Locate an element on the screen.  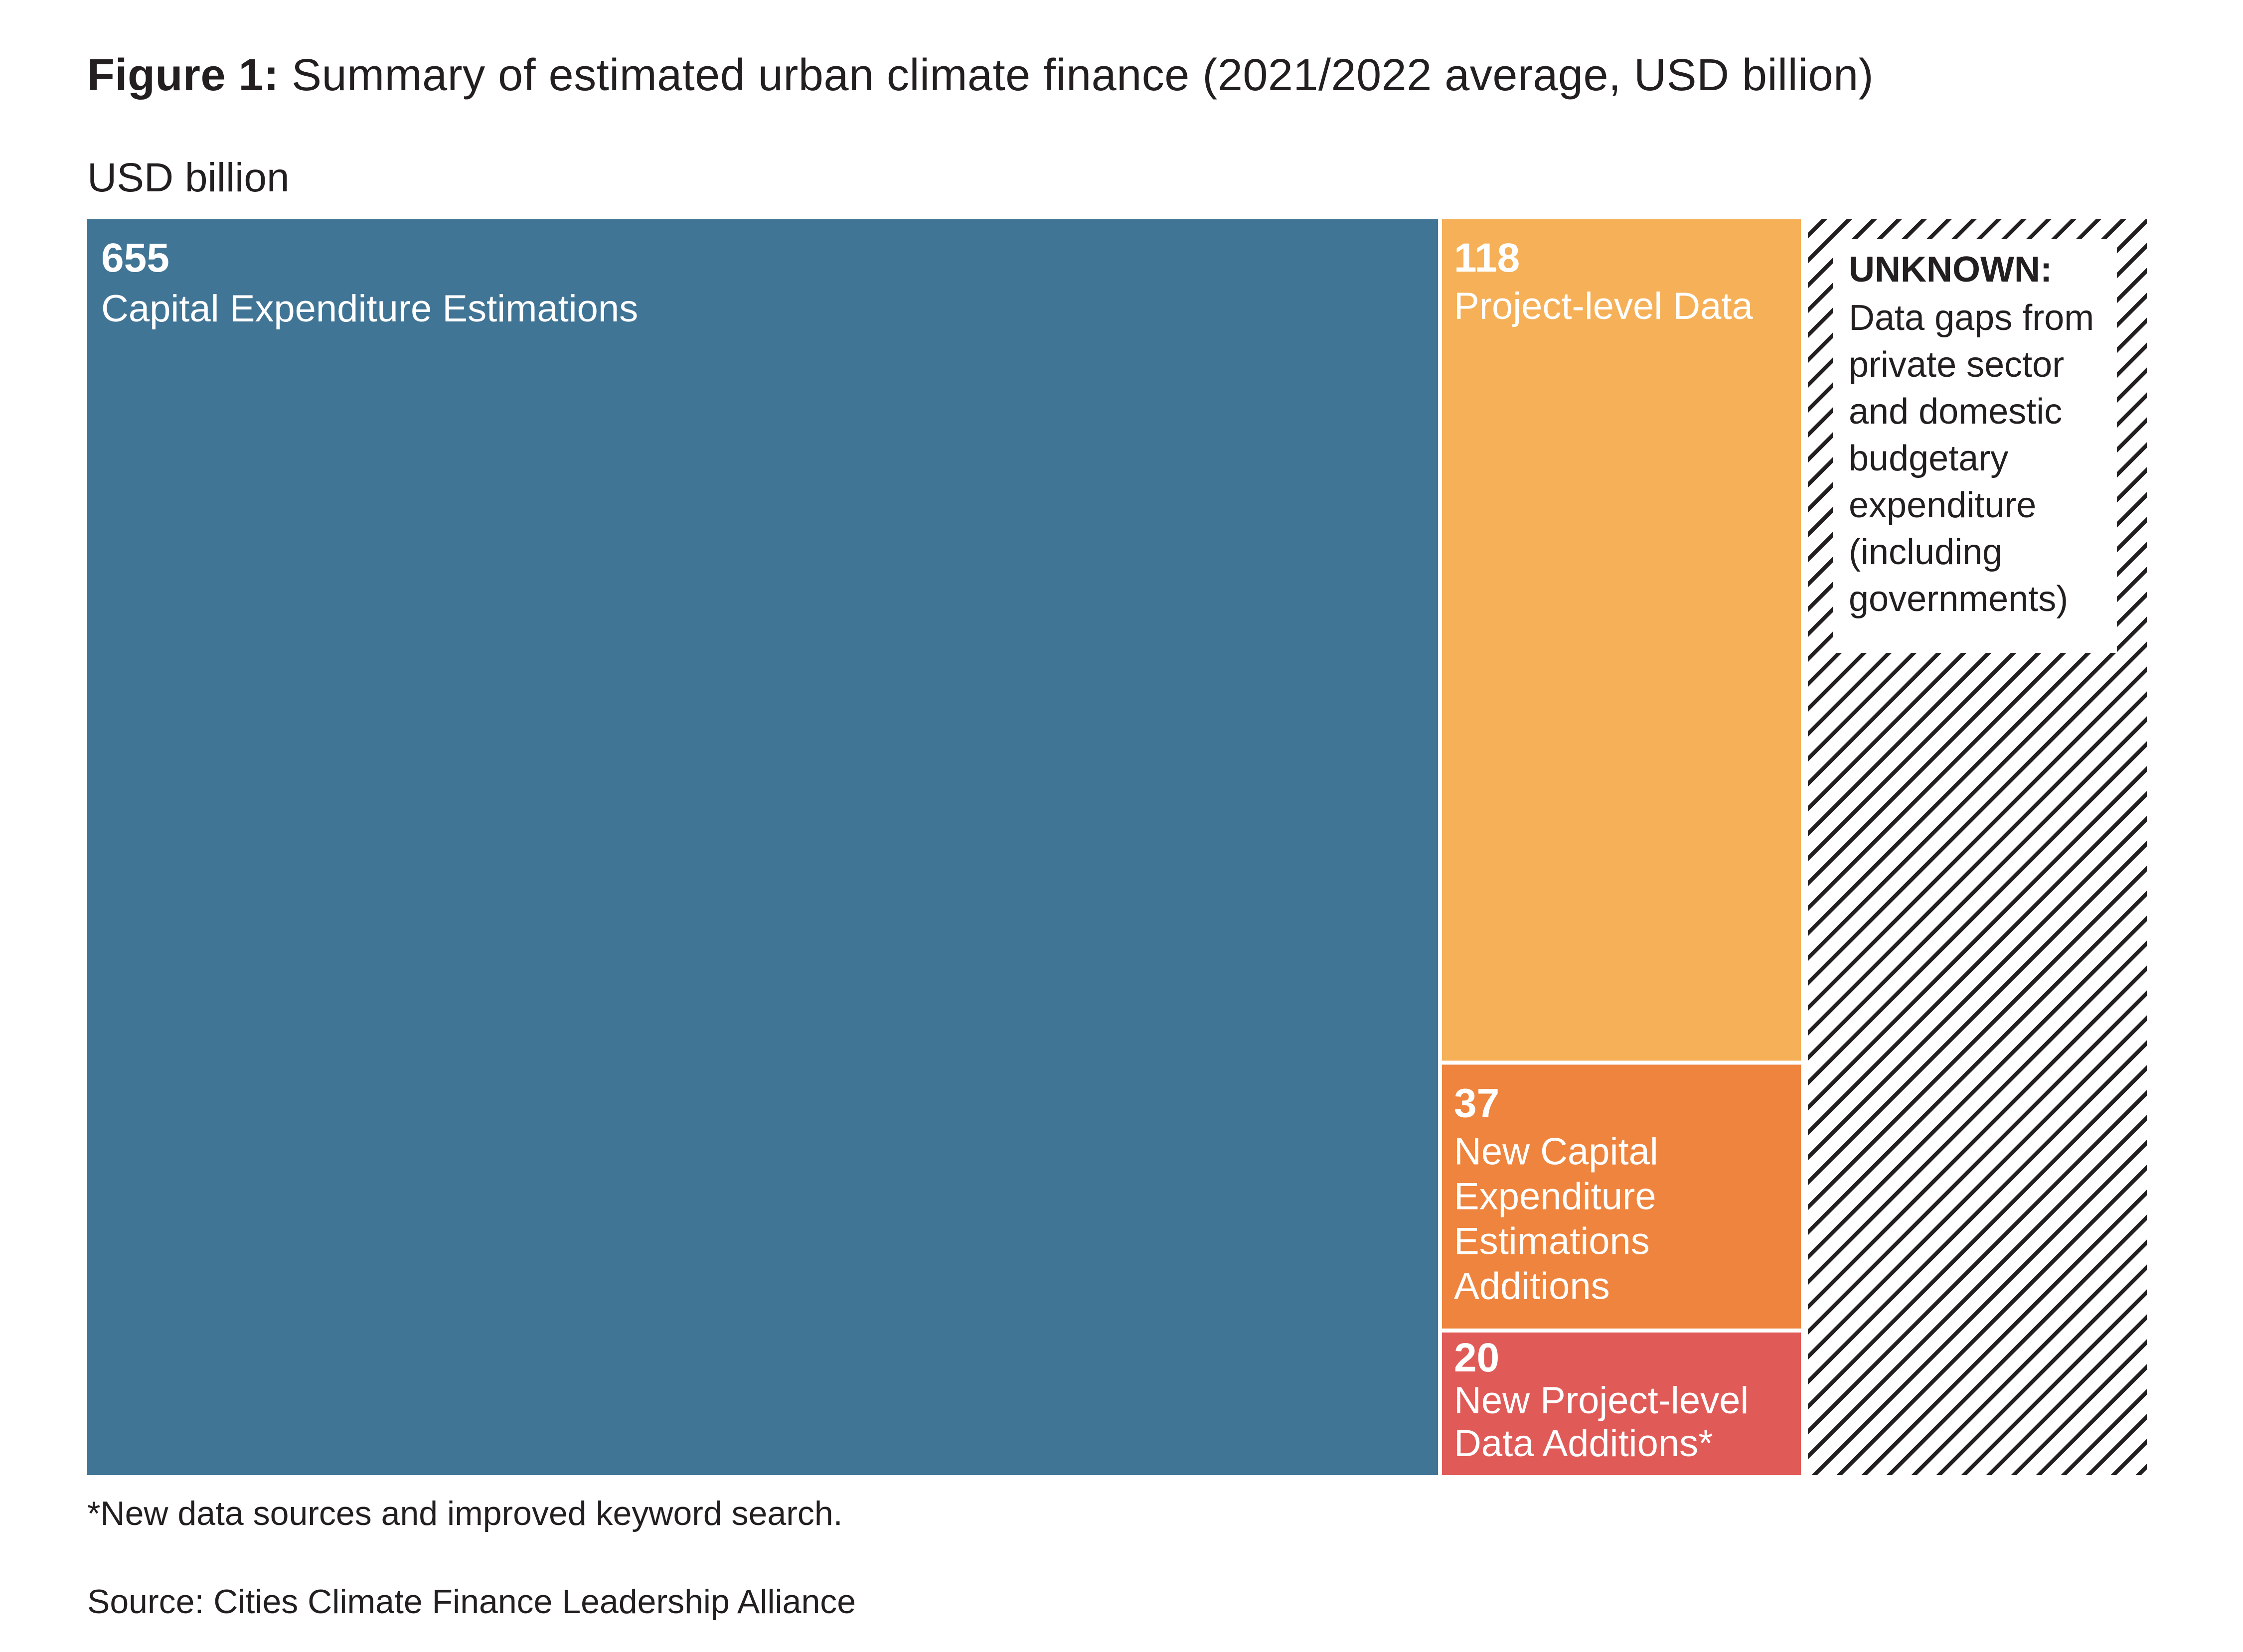
cell-name-label: New Project-level is located at coordinates (1601, 1400).